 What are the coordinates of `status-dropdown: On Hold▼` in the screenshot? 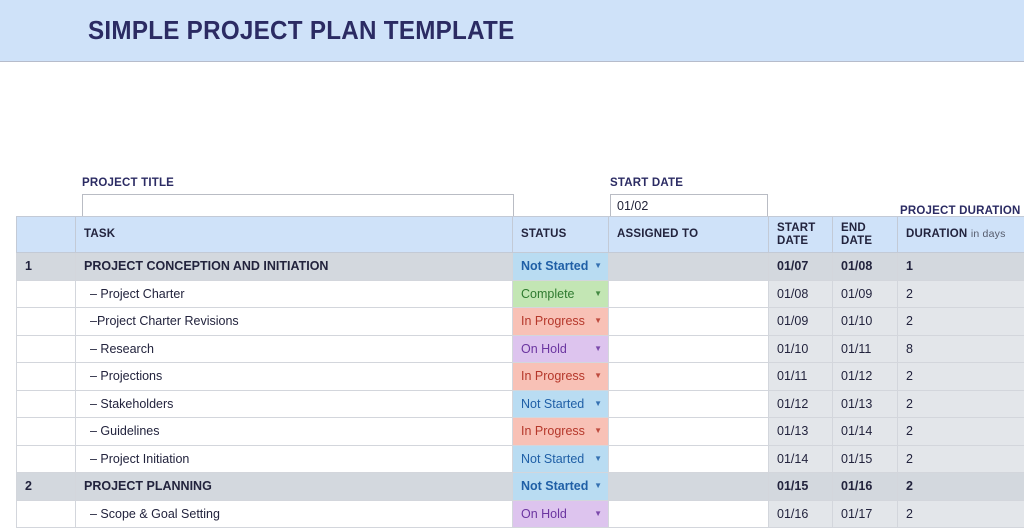 It's located at (560, 514).